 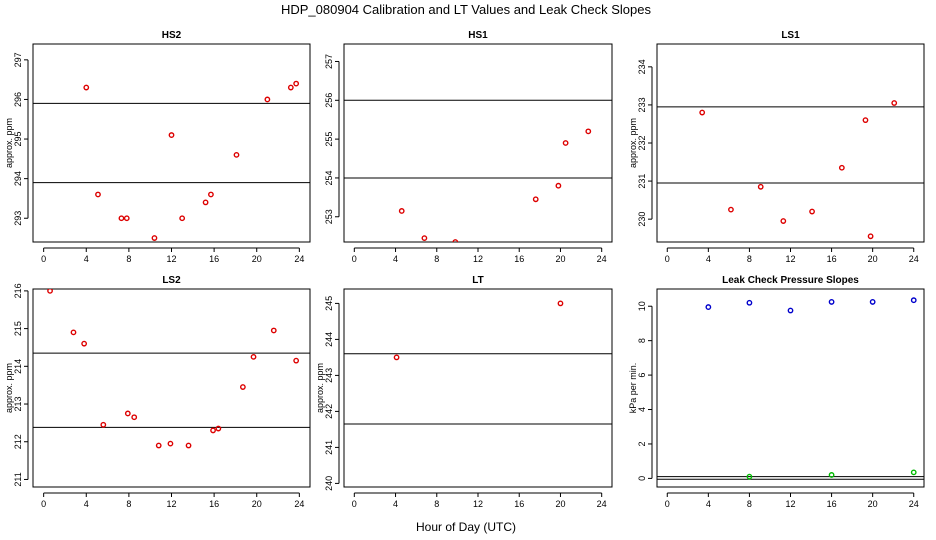 What do you see at coordinates (642, 66) in the screenshot?
I see `y-tick-label: 234` at bounding box center [642, 66].